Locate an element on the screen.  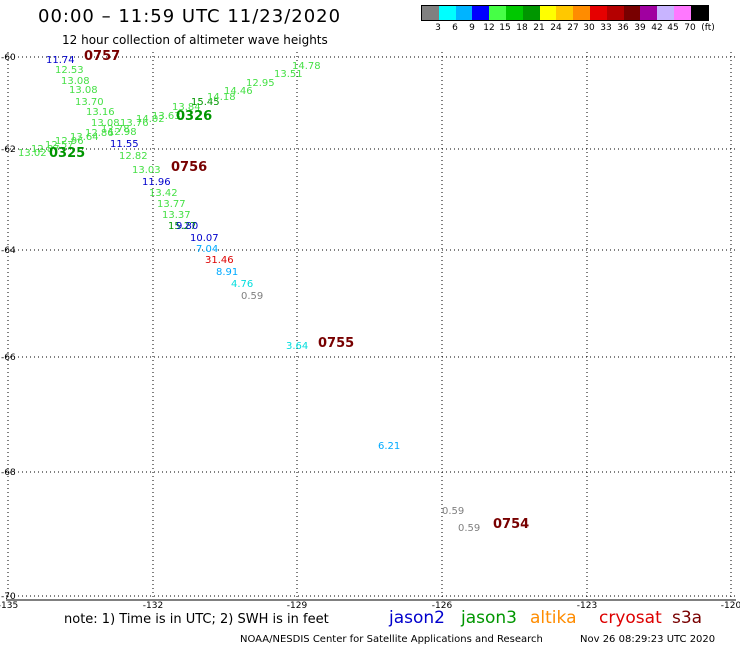
y-tick-label: -62 is located at coordinates (8, 150).